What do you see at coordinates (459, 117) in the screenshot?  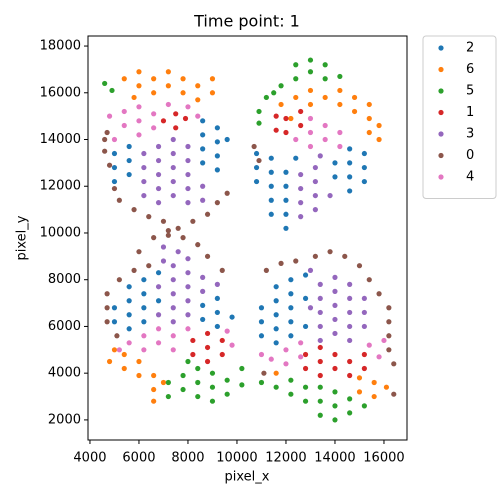 I see `legend-frame` at bounding box center [459, 117].